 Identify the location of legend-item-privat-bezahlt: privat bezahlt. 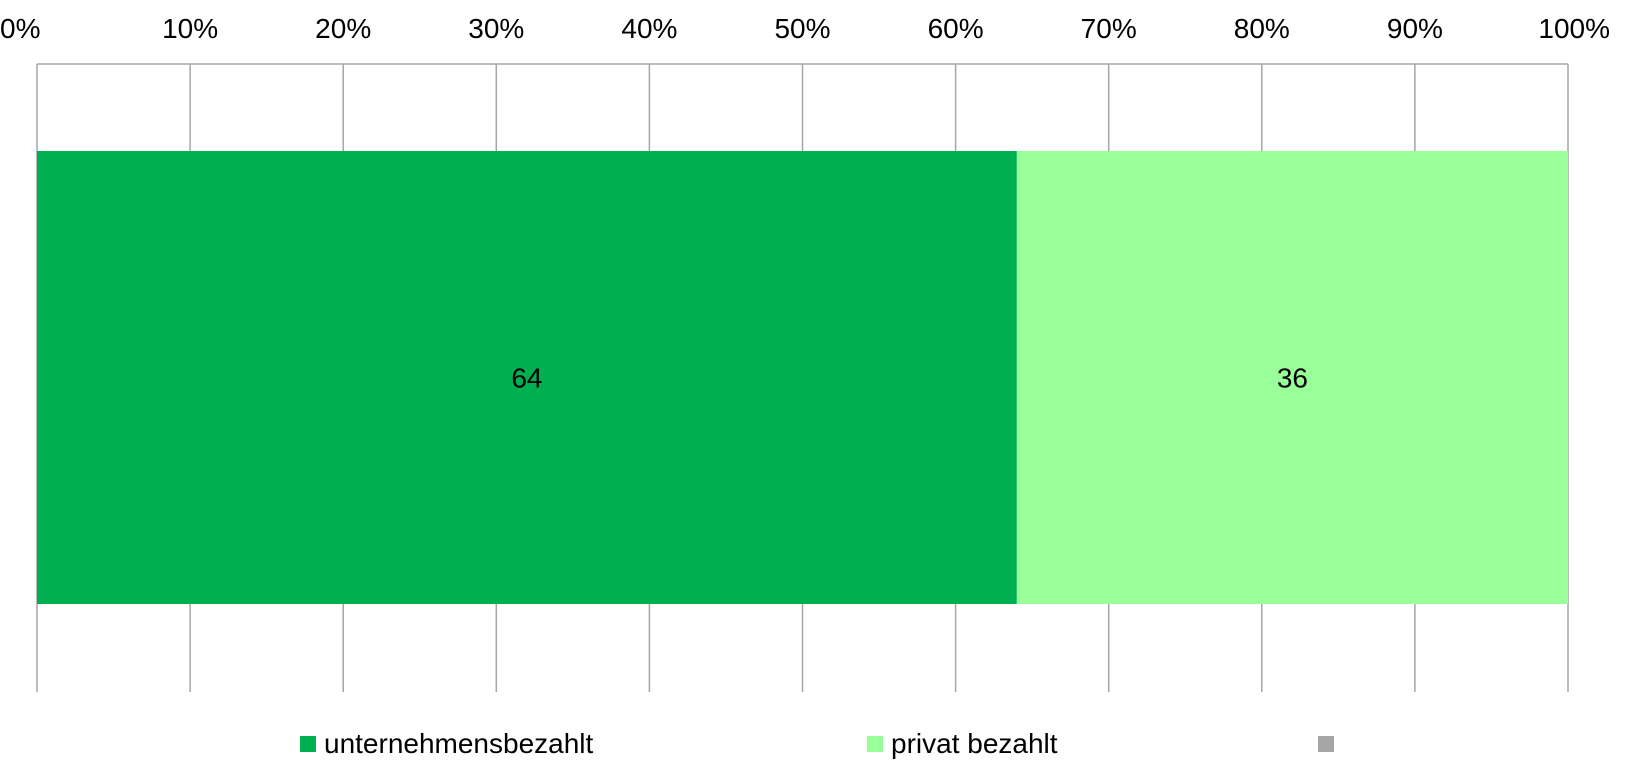
(962, 744).